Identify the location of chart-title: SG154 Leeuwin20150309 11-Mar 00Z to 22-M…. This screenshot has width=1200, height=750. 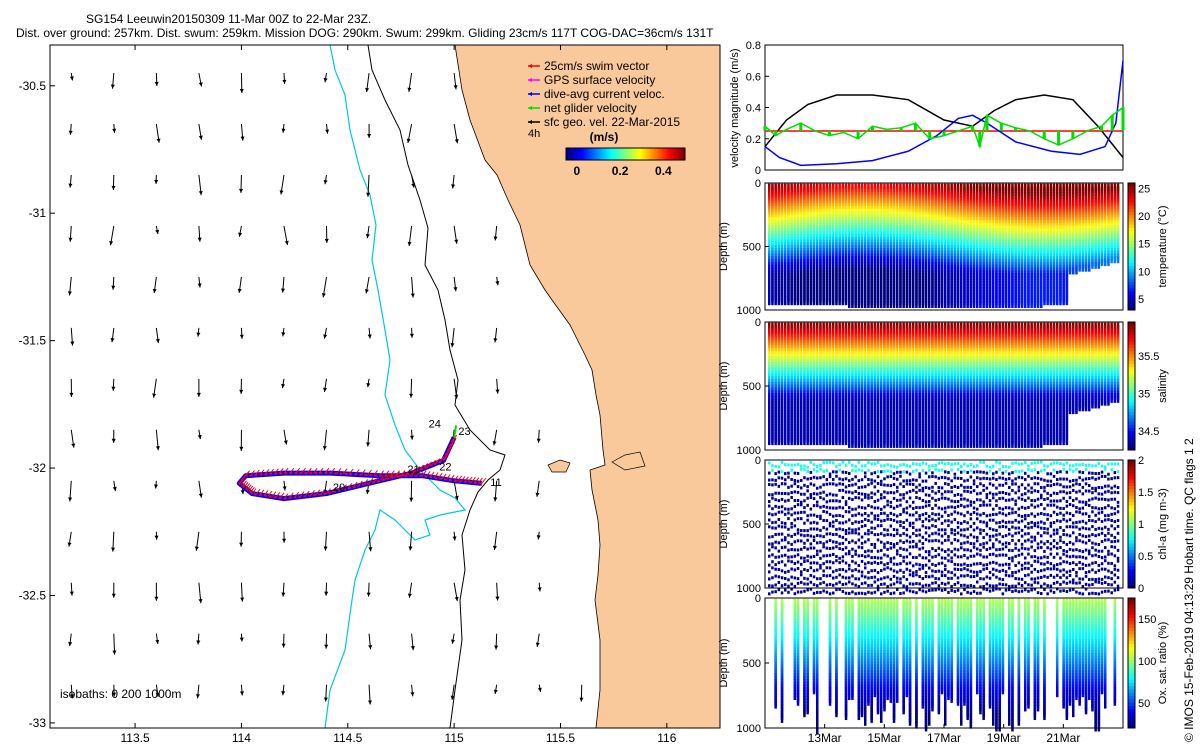
(229, 19).